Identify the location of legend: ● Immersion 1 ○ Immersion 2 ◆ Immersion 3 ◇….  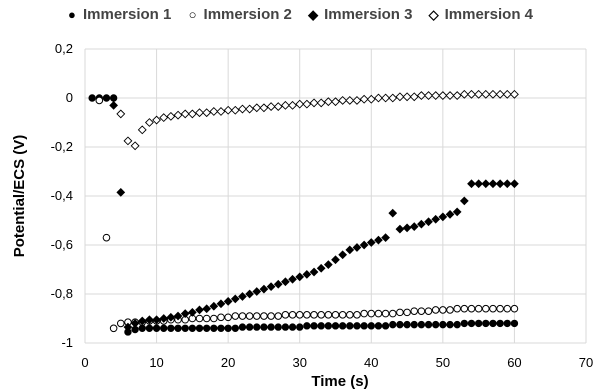
(299, 14).